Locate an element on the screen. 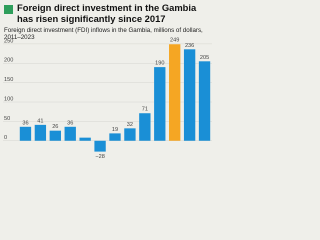 This screenshot has height=240, width=320. y-tick-label: 250 is located at coordinates (8, 41).